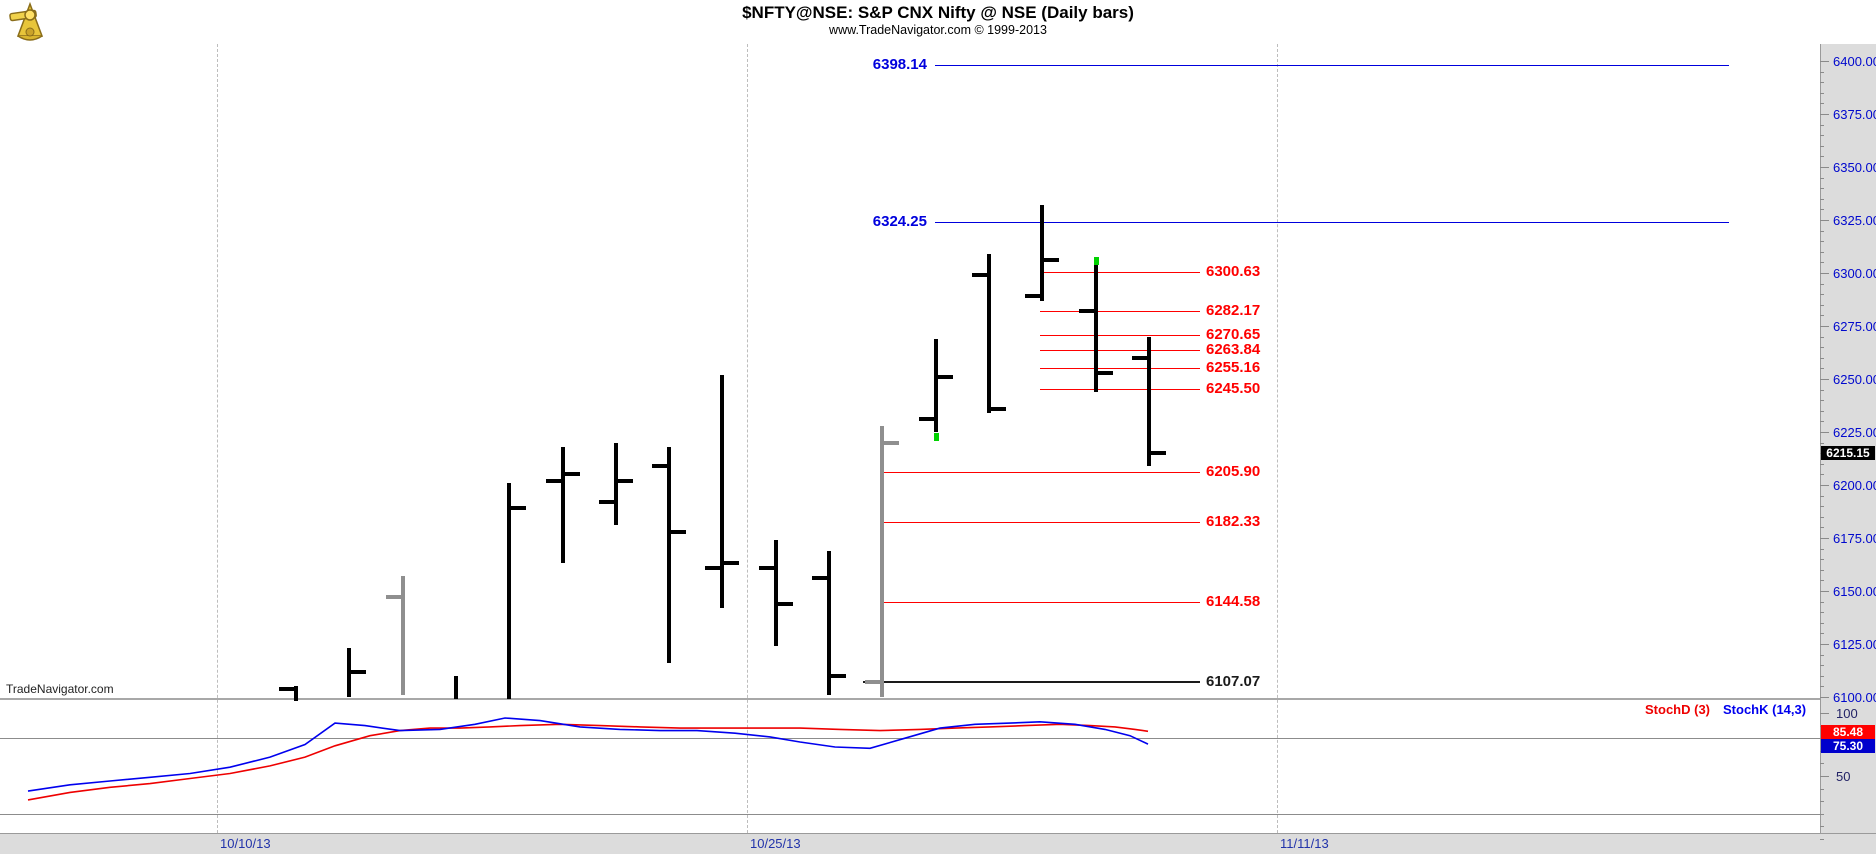 The height and width of the screenshot is (854, 1876). Describe the element at coordinates (60, 689) in the screenshot. I see `watermark-text: TradeNavigator.com` at that location.